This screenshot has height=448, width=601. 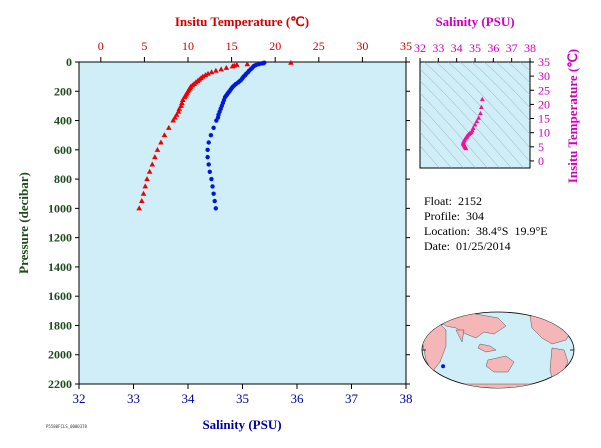 I want to click on profile-number: Profile: 304, so click(x=454, y=216).